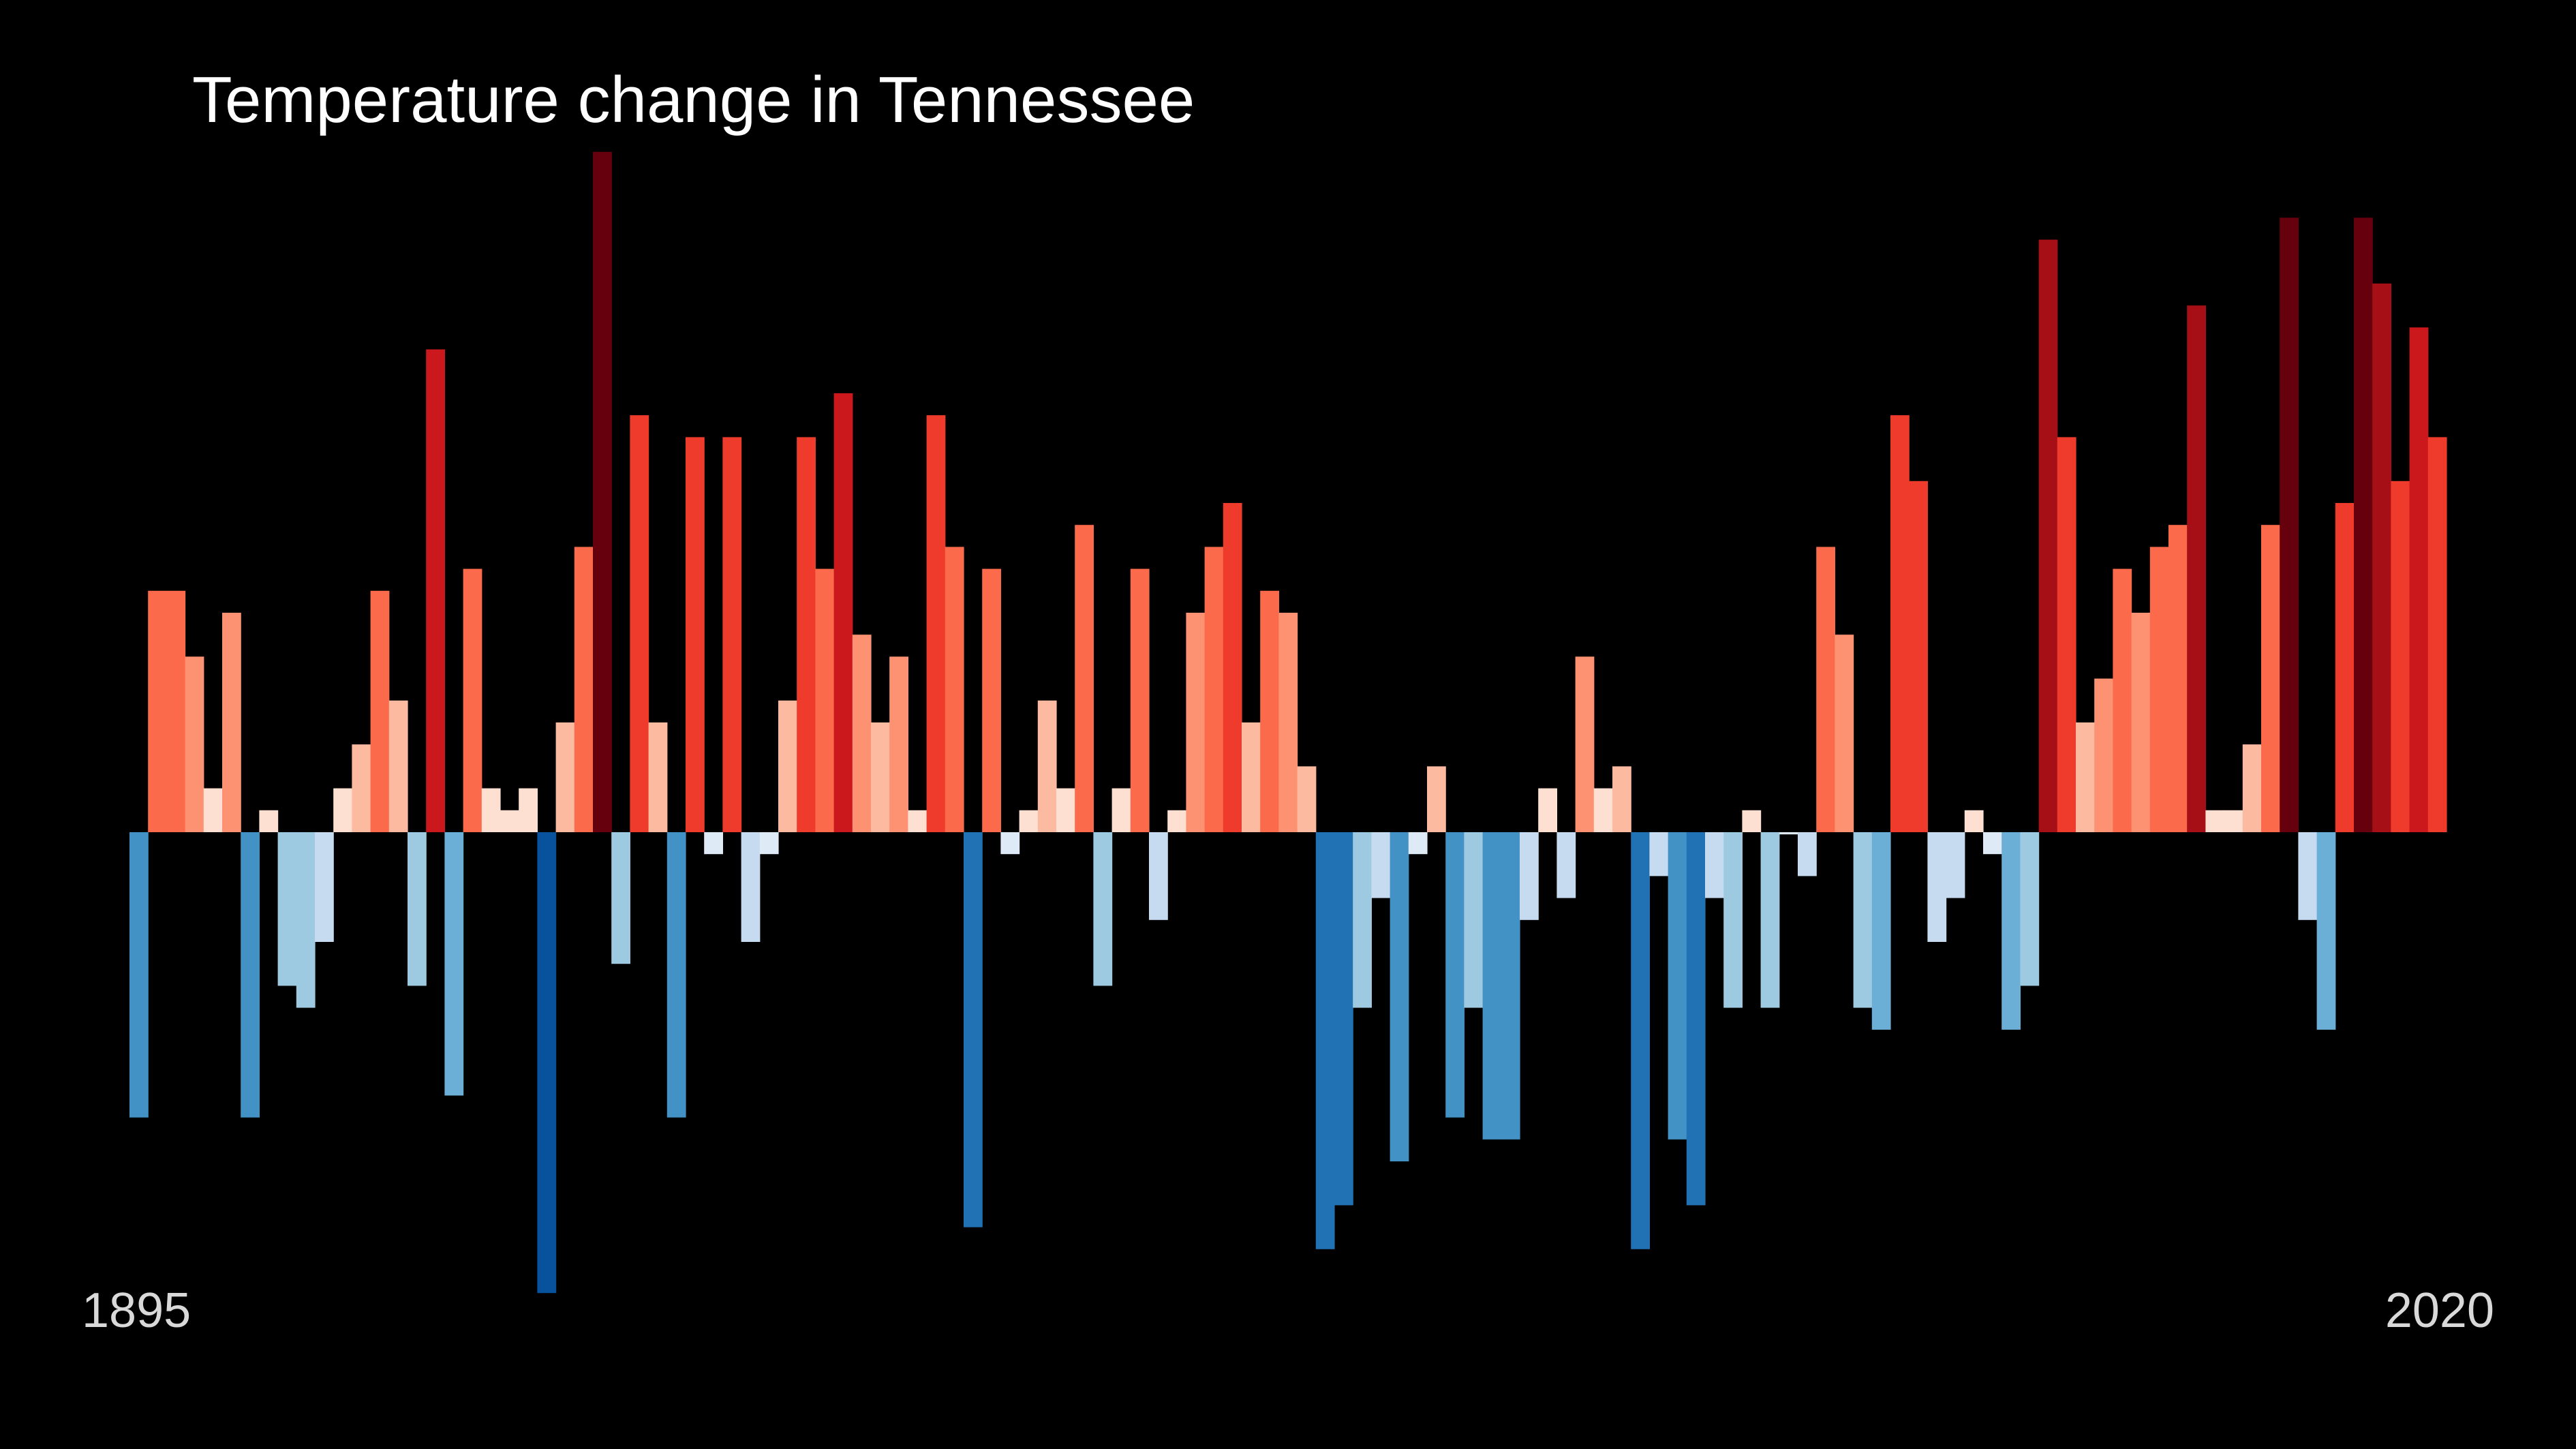  Describe the element at coordinates (917, 821) in the screenshot. I see `bar-1937` at that location.